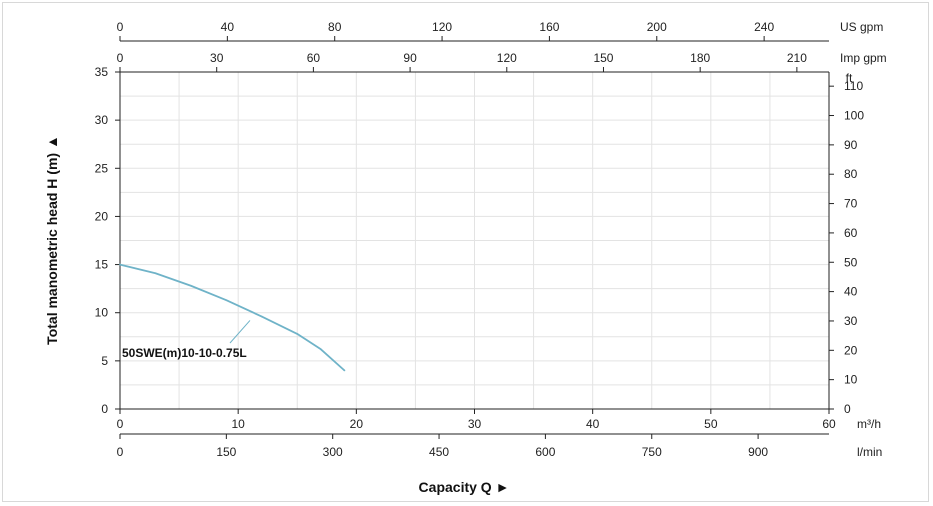 The height and width of the screenshot is (506, 933). Describe the element at coordinates (711, 424) in the screenshot. I see `x-tick-label: 50` at that location.